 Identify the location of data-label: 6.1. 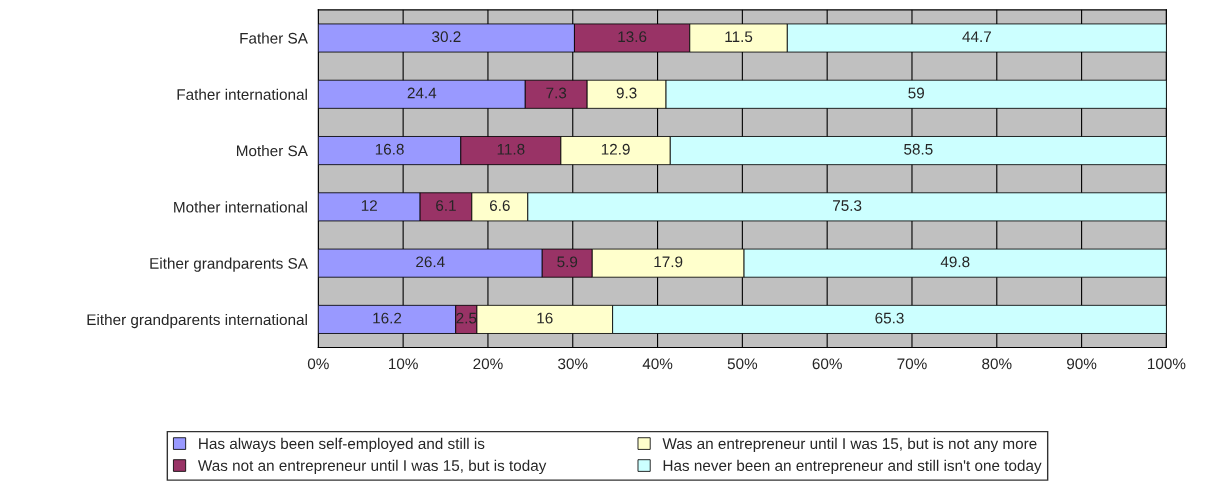
(446, 205).